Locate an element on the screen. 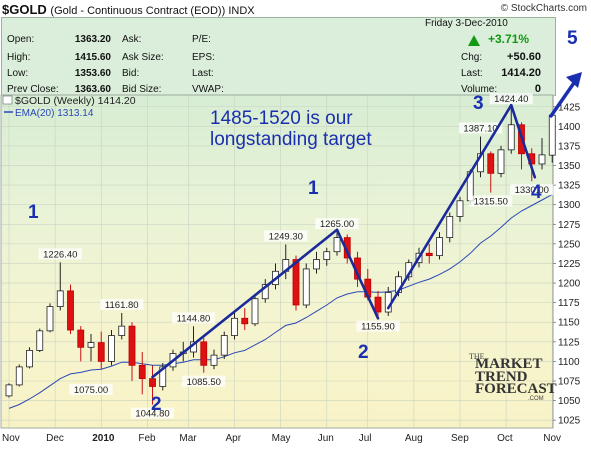 This screenshot has width=591, height=449. y-tick-label: 1325 is located at coordinates (569, 186).